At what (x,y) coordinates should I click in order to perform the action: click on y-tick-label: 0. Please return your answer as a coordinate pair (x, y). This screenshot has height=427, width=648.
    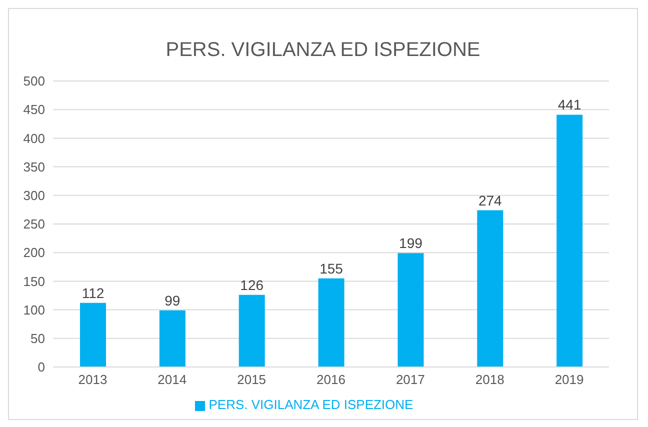
    Looking at the image, I should click on (41, 367).